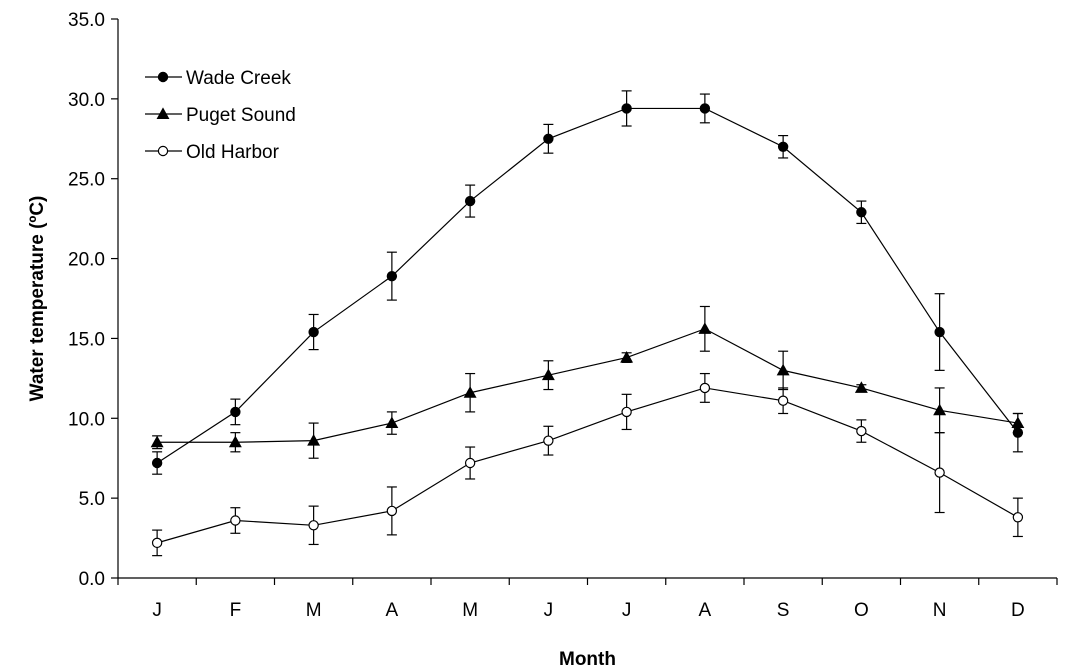 The width and height of the screenshot is (1073, 671). Describe the element at coordinates (783, 610) in the screenshot. I see `x-tick-label: S` at that location.